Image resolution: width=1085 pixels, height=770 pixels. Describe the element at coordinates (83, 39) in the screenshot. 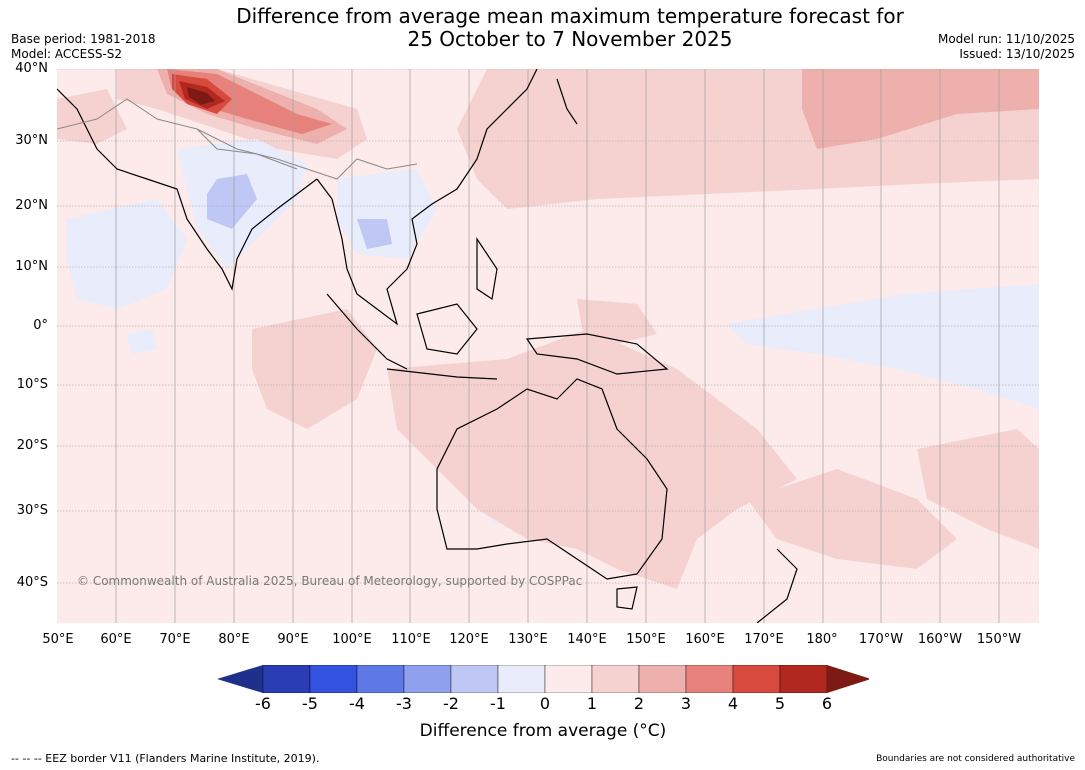

I see `base-period: Base period: 1981-2018` at that location.